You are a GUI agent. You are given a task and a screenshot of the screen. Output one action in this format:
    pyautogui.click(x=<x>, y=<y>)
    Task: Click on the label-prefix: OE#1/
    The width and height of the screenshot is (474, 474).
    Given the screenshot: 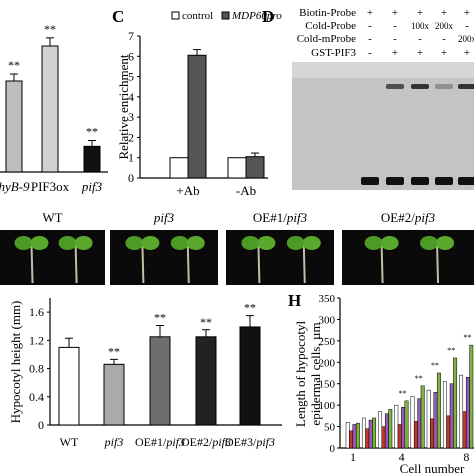 What is the action you would take?
    pyautogui.click(x=270, y=217)
    